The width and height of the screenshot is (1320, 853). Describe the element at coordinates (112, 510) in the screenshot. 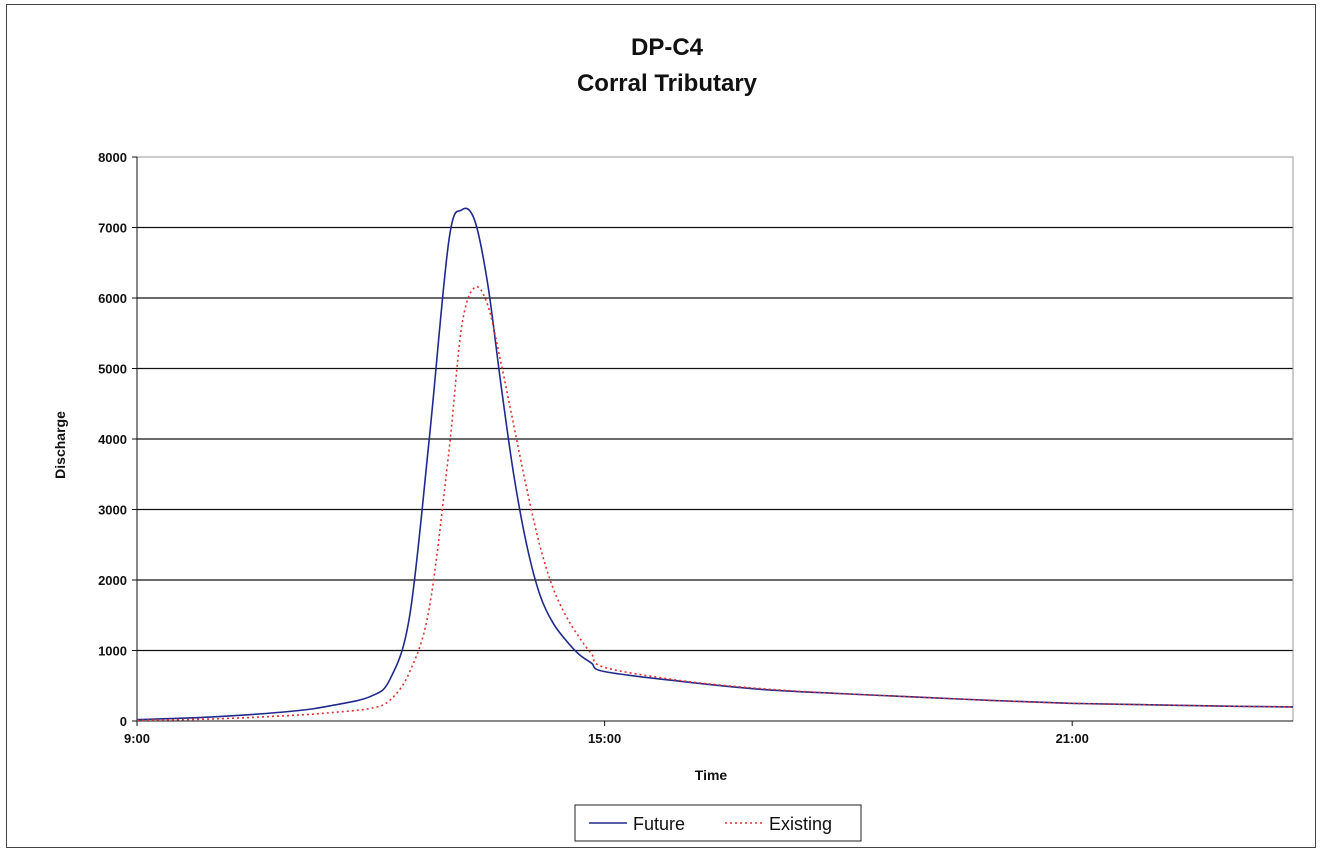

I see `y-tick-label: 3000` at that location.